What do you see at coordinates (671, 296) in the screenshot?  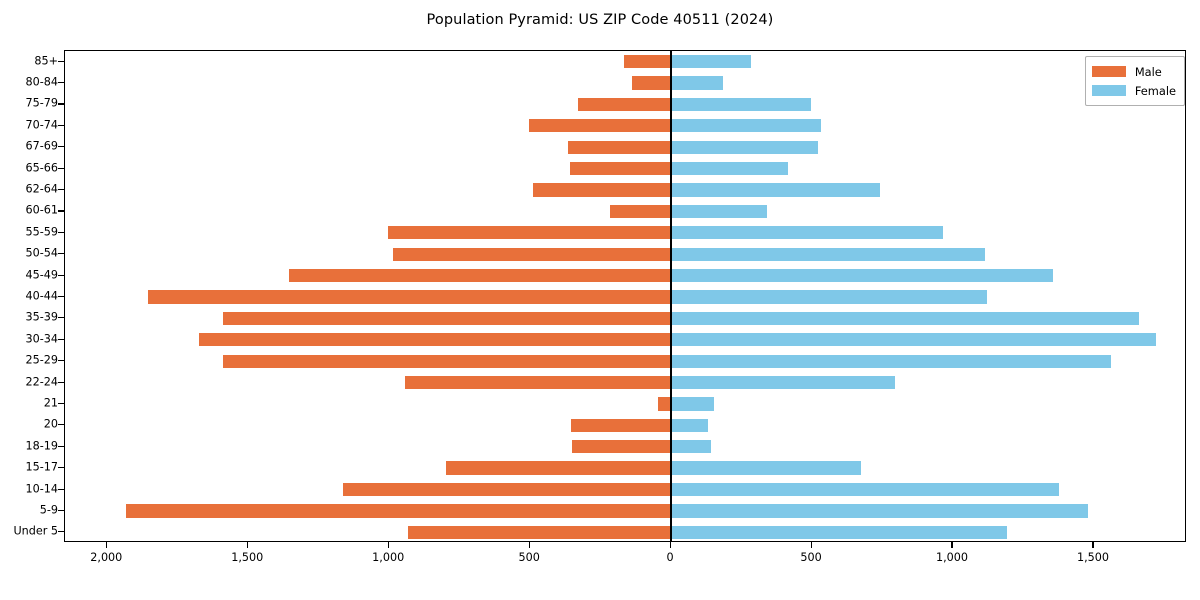 I see `zero-axis-line` at bounding box center [671, 296].